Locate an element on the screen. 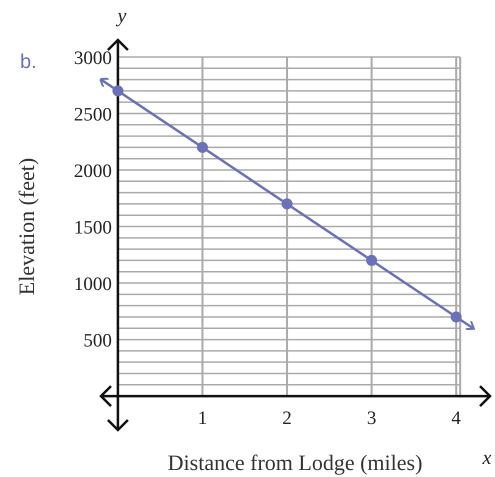  y-tick-label: 1500 is located at coordinates (93, 228).